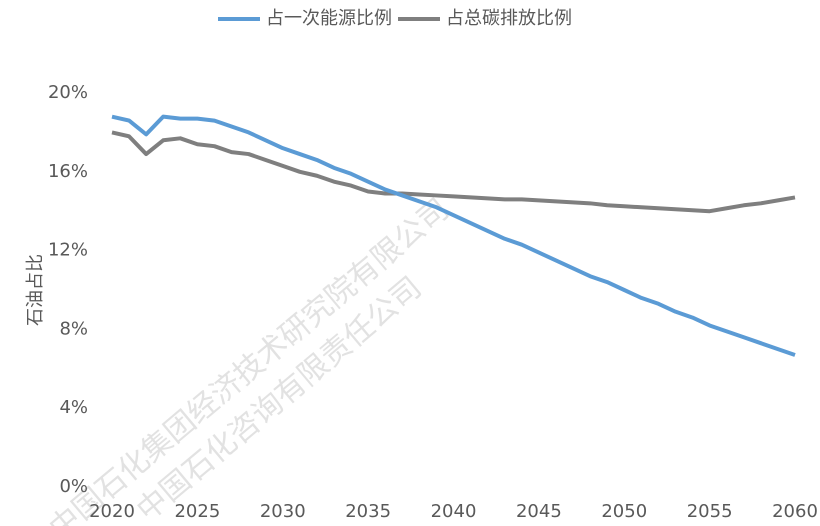 The height and width of the screenshot is (526, 820). What do you see at coordinates (197, 511) in the screenshot?
I see `x-tick-label: 2025` at bounding box center [197, 511].